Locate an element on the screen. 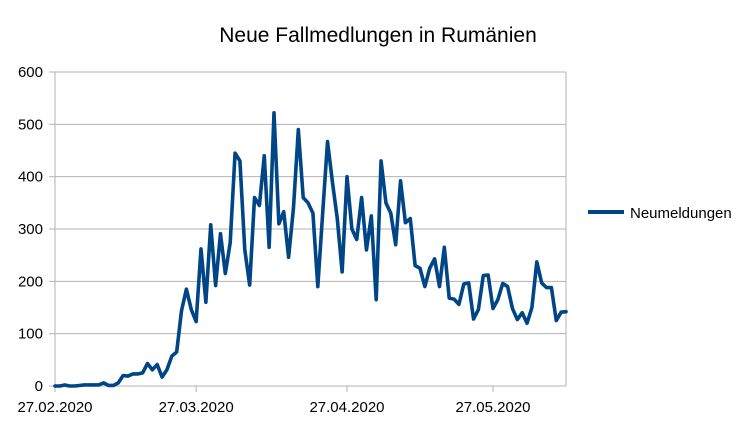 The image size is (756, 425). y-tick-label-2: 200 is located at coordinates (30, 281).